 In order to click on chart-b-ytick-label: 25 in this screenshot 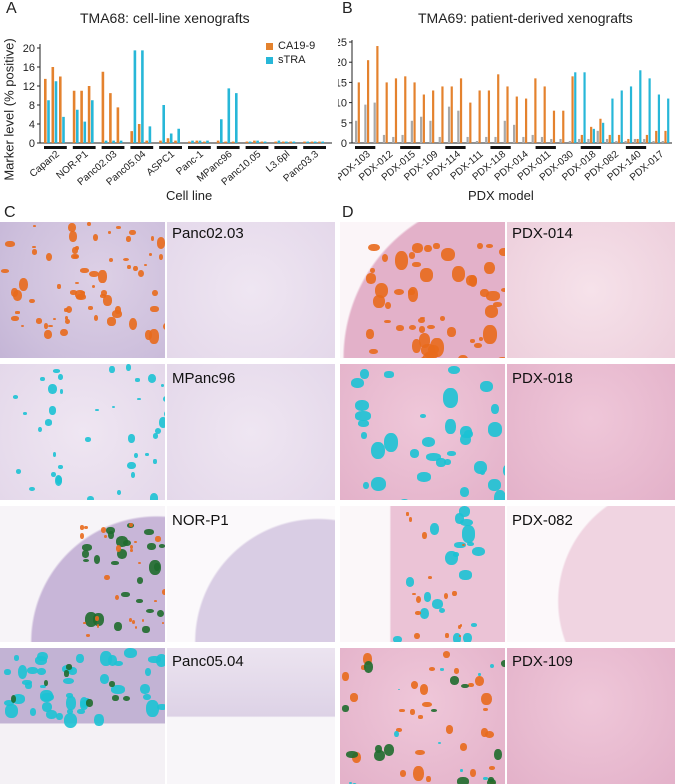, I will do `click(342, 43)`.